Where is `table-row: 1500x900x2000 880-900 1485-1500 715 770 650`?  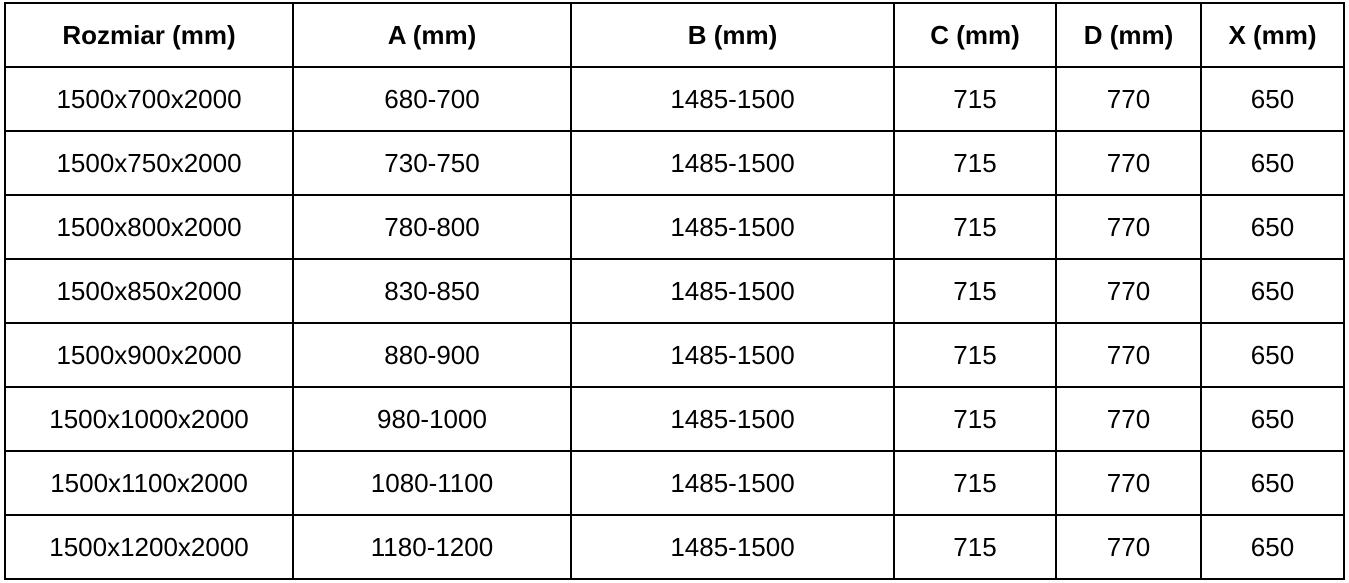 table-row: 1500x900x2000 880-900 1485-1500 715 770 650 is located at coordinates (674, 355).